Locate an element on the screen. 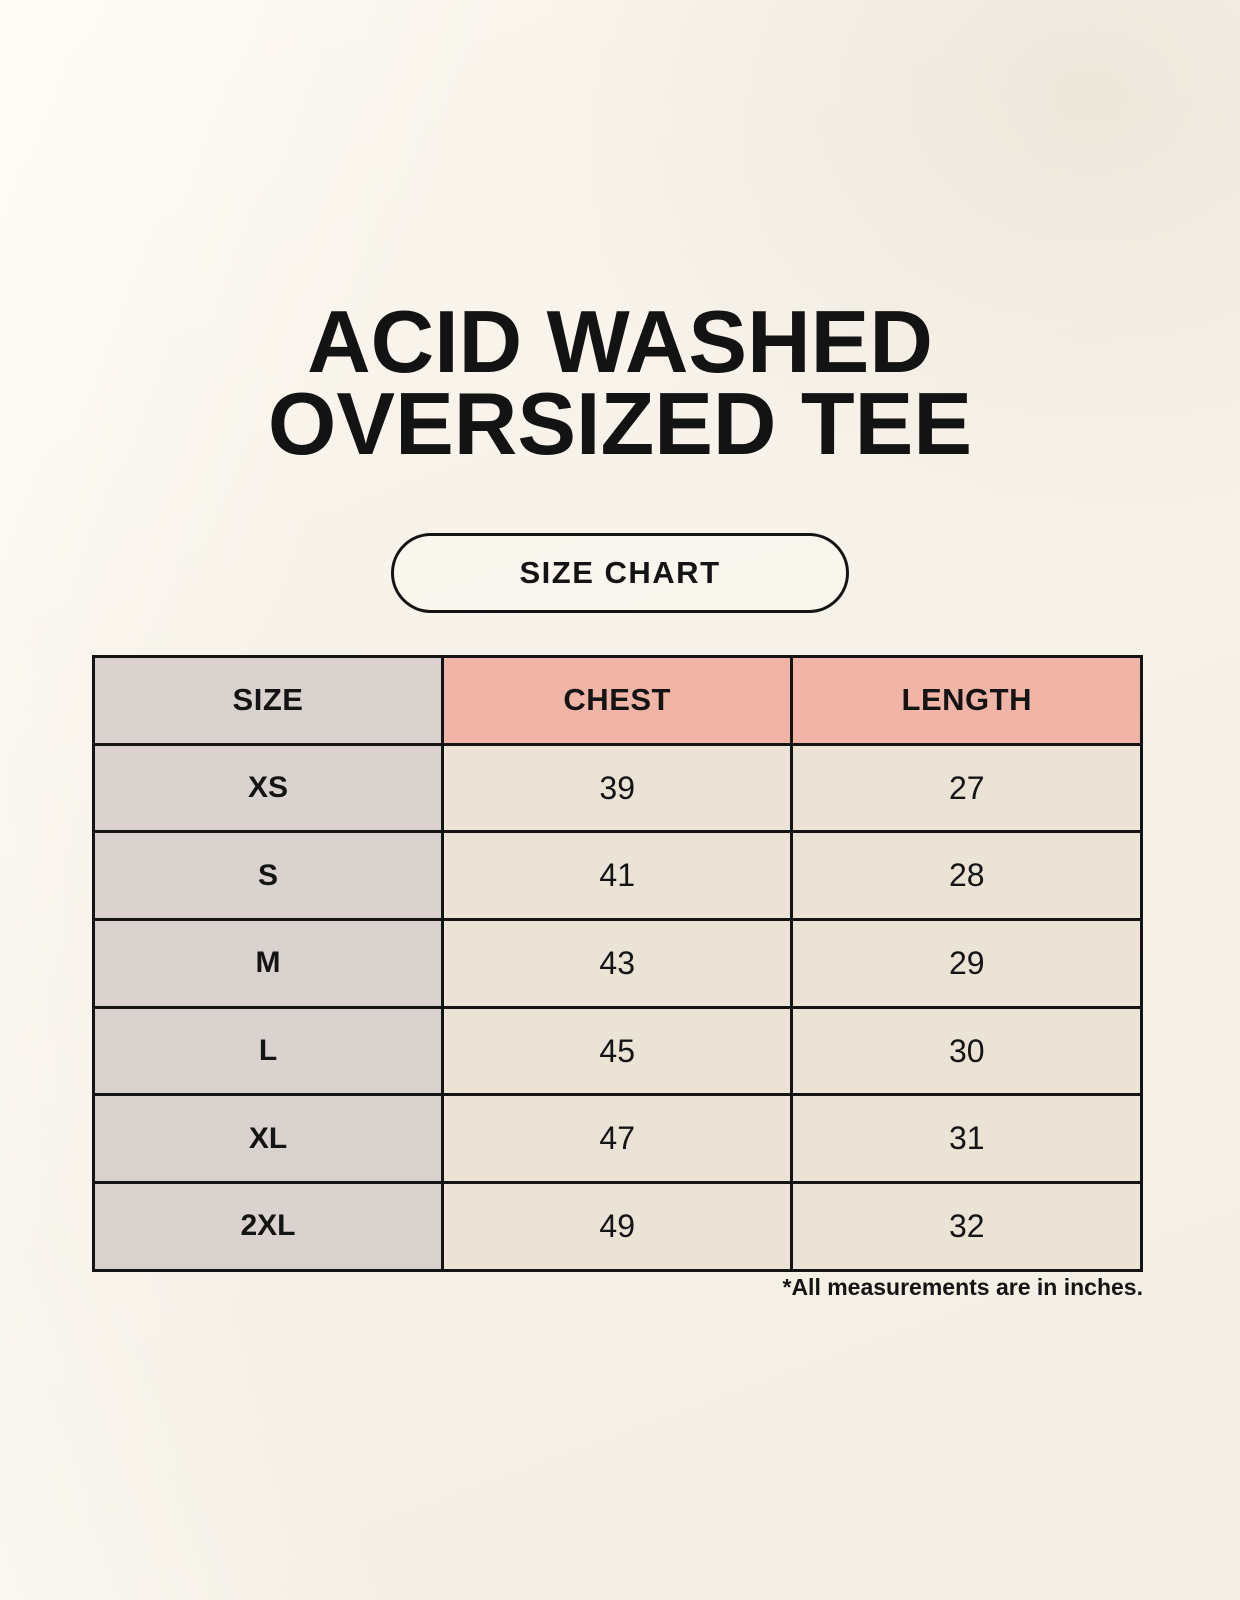  size-chart-button-label: SIZE CHART is located at coordinates (620, 572).